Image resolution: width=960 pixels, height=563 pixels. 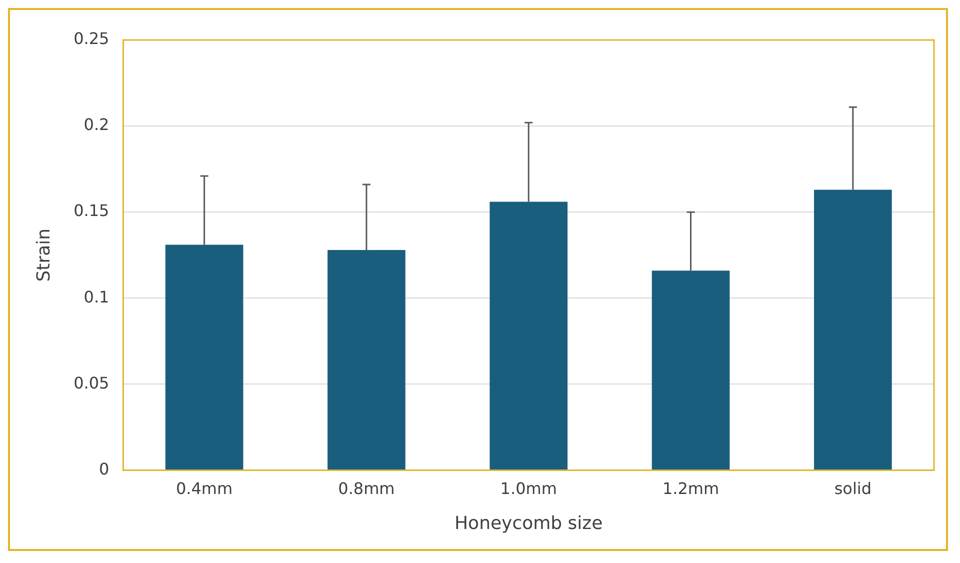 What do you see at coordinates (204, 488) in the screenshot?
I see `x-tick-label: 0.4mm` at bounding box center [204, 488].